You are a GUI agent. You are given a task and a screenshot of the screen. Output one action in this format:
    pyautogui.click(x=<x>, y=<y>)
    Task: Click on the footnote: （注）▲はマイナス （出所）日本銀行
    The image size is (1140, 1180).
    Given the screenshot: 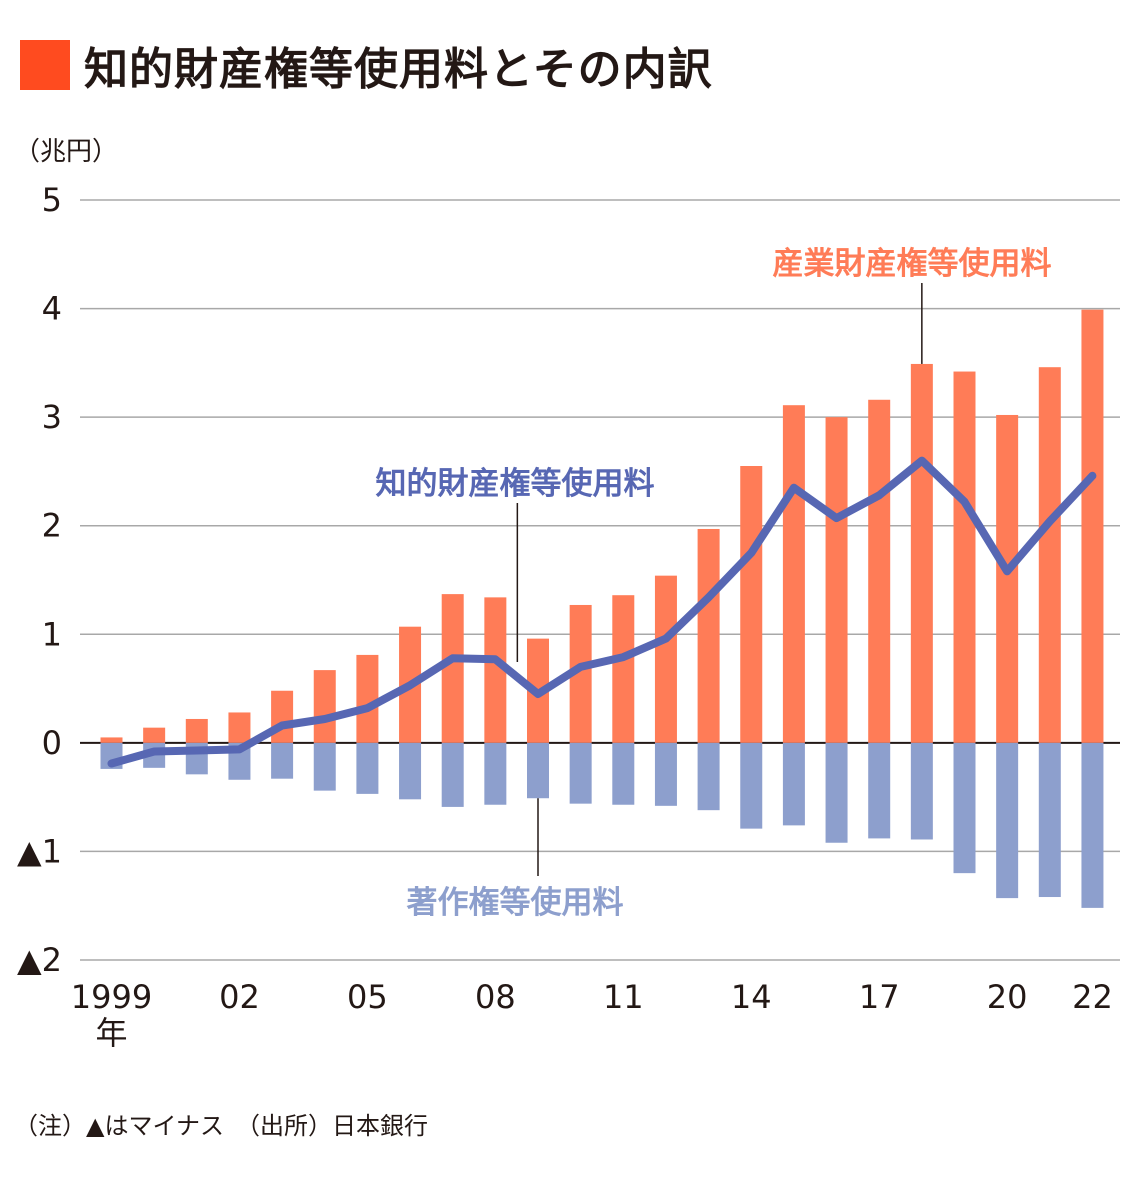 What is the action you would take?
    pyautogui.click(x=221, y=1126)
    